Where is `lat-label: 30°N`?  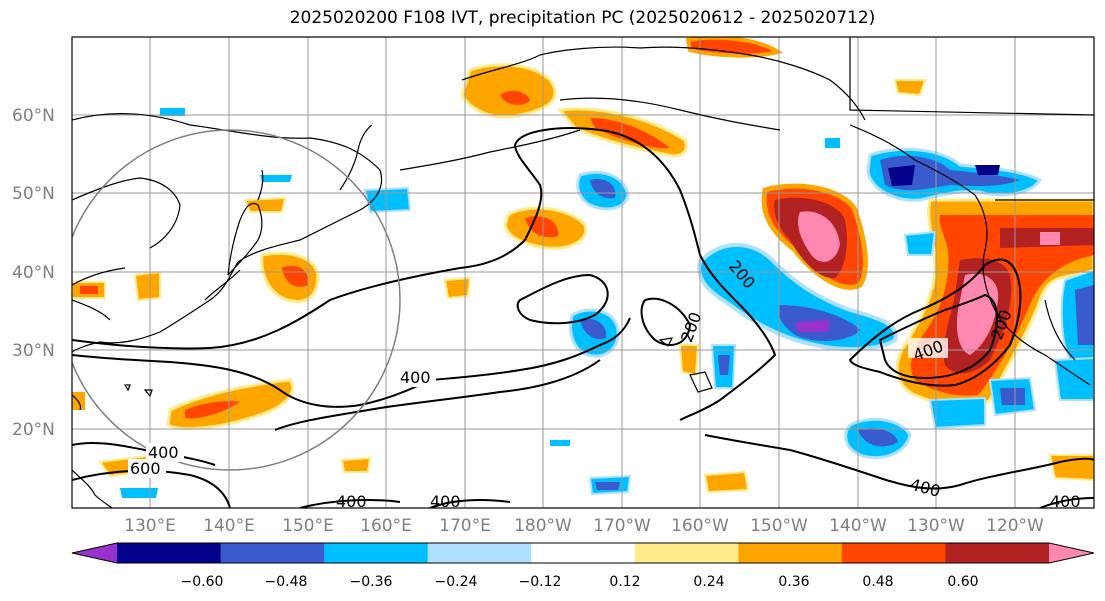
lat-label: 30°N is located at coordinates (33, 351).